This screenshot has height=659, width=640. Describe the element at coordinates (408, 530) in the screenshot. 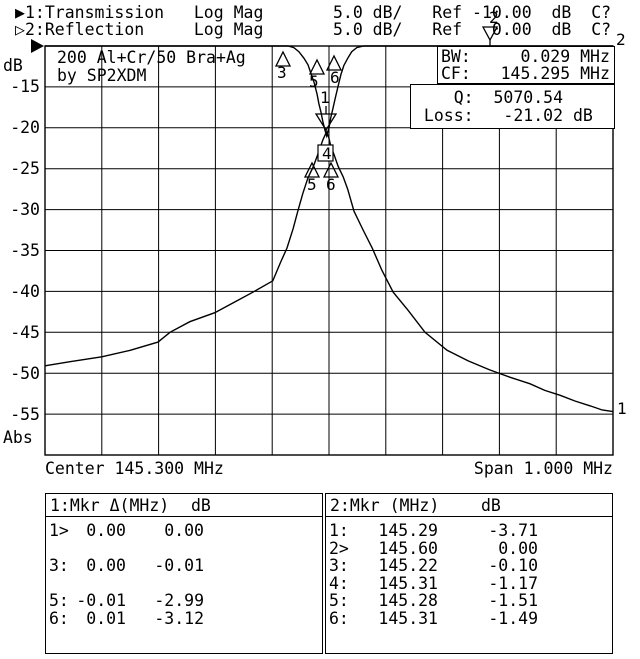

I see `marker-freq: 145.29` at that location.